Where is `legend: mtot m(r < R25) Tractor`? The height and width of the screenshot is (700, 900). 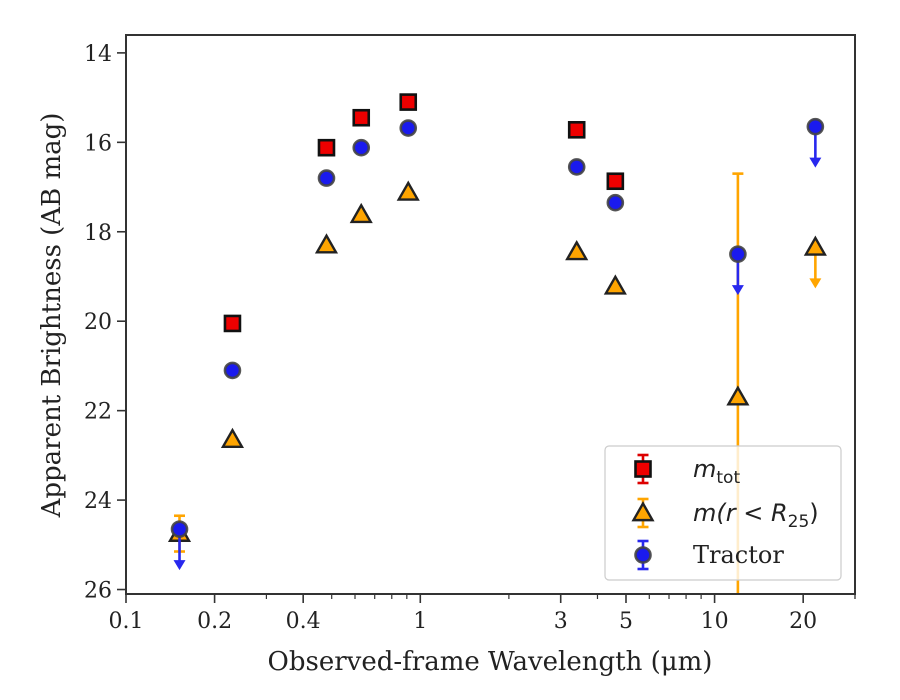
legend: mtot m(r < R25) Tractor is located at coordinates (723, 513).